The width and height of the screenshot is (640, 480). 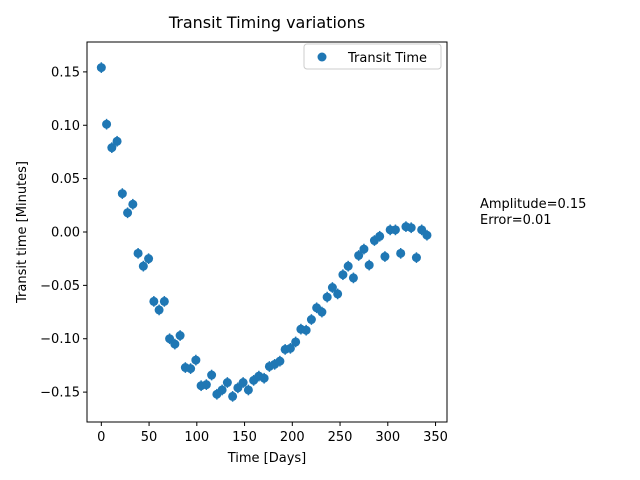 I want to click on x-tick-label: 50, so click(x=149, y=437).